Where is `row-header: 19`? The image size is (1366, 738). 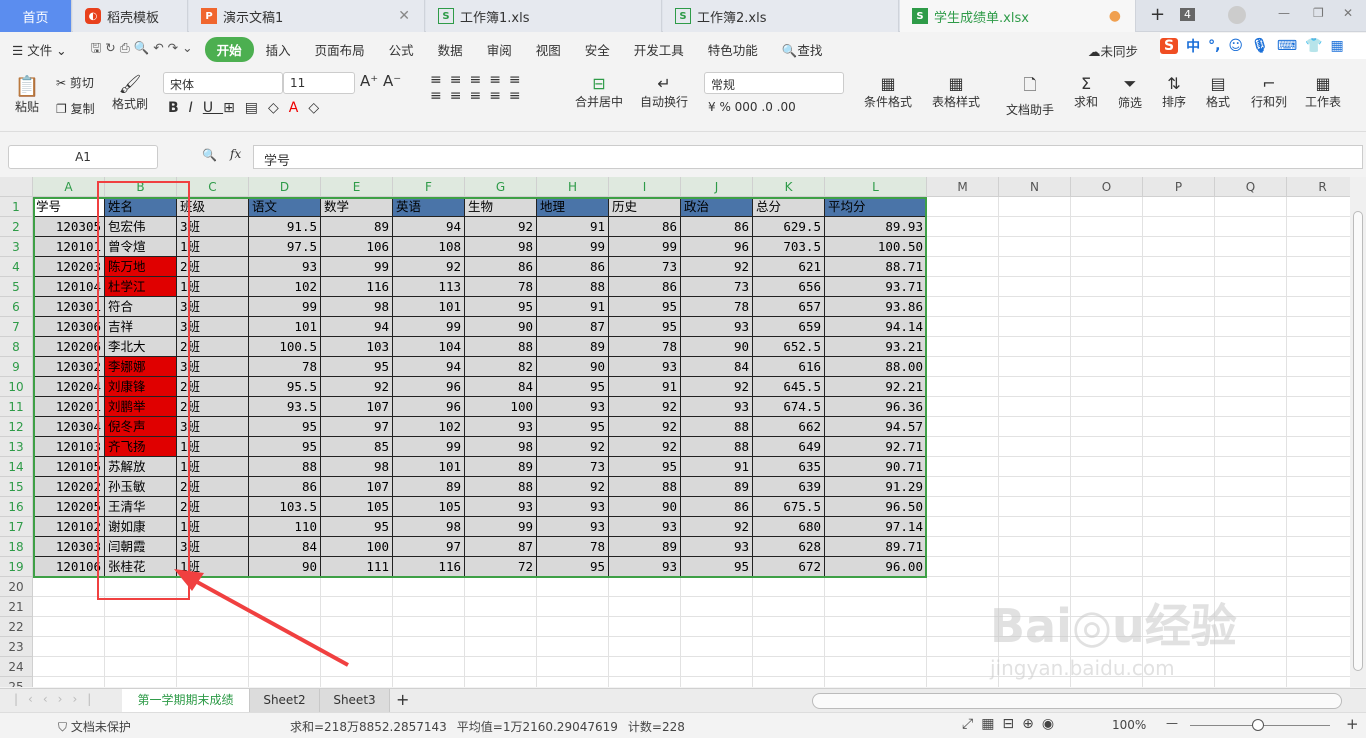 row-header: 19 is located at coordinates (16, 567).